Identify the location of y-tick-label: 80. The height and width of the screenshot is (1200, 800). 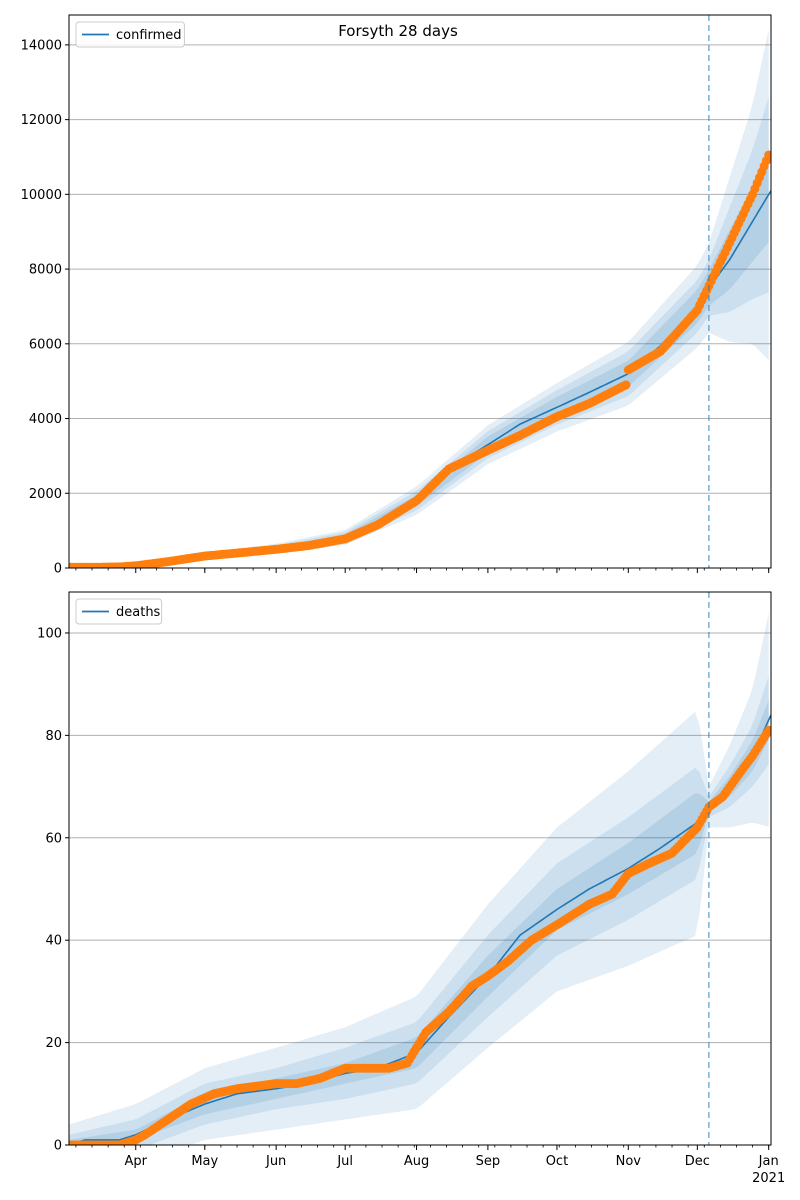
(53, 736).